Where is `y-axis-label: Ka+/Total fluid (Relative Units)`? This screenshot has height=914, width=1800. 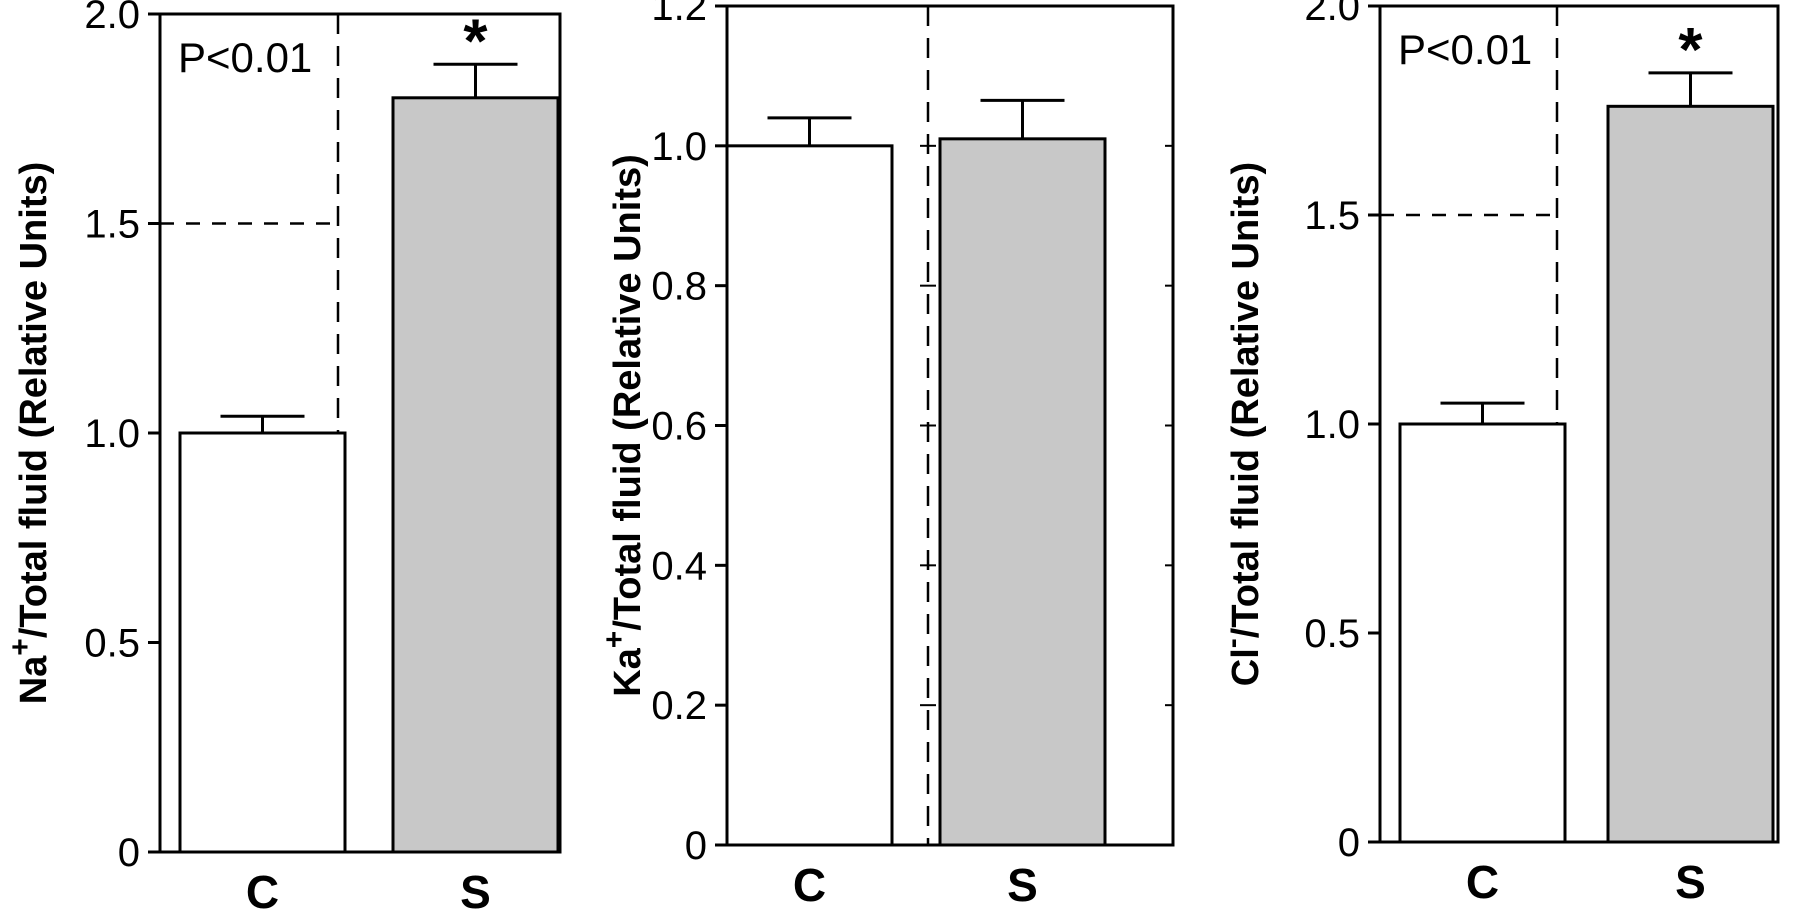
y-axis-label: Ka+/Total fluid (Relative Units) is located at coordinates (623, 425).